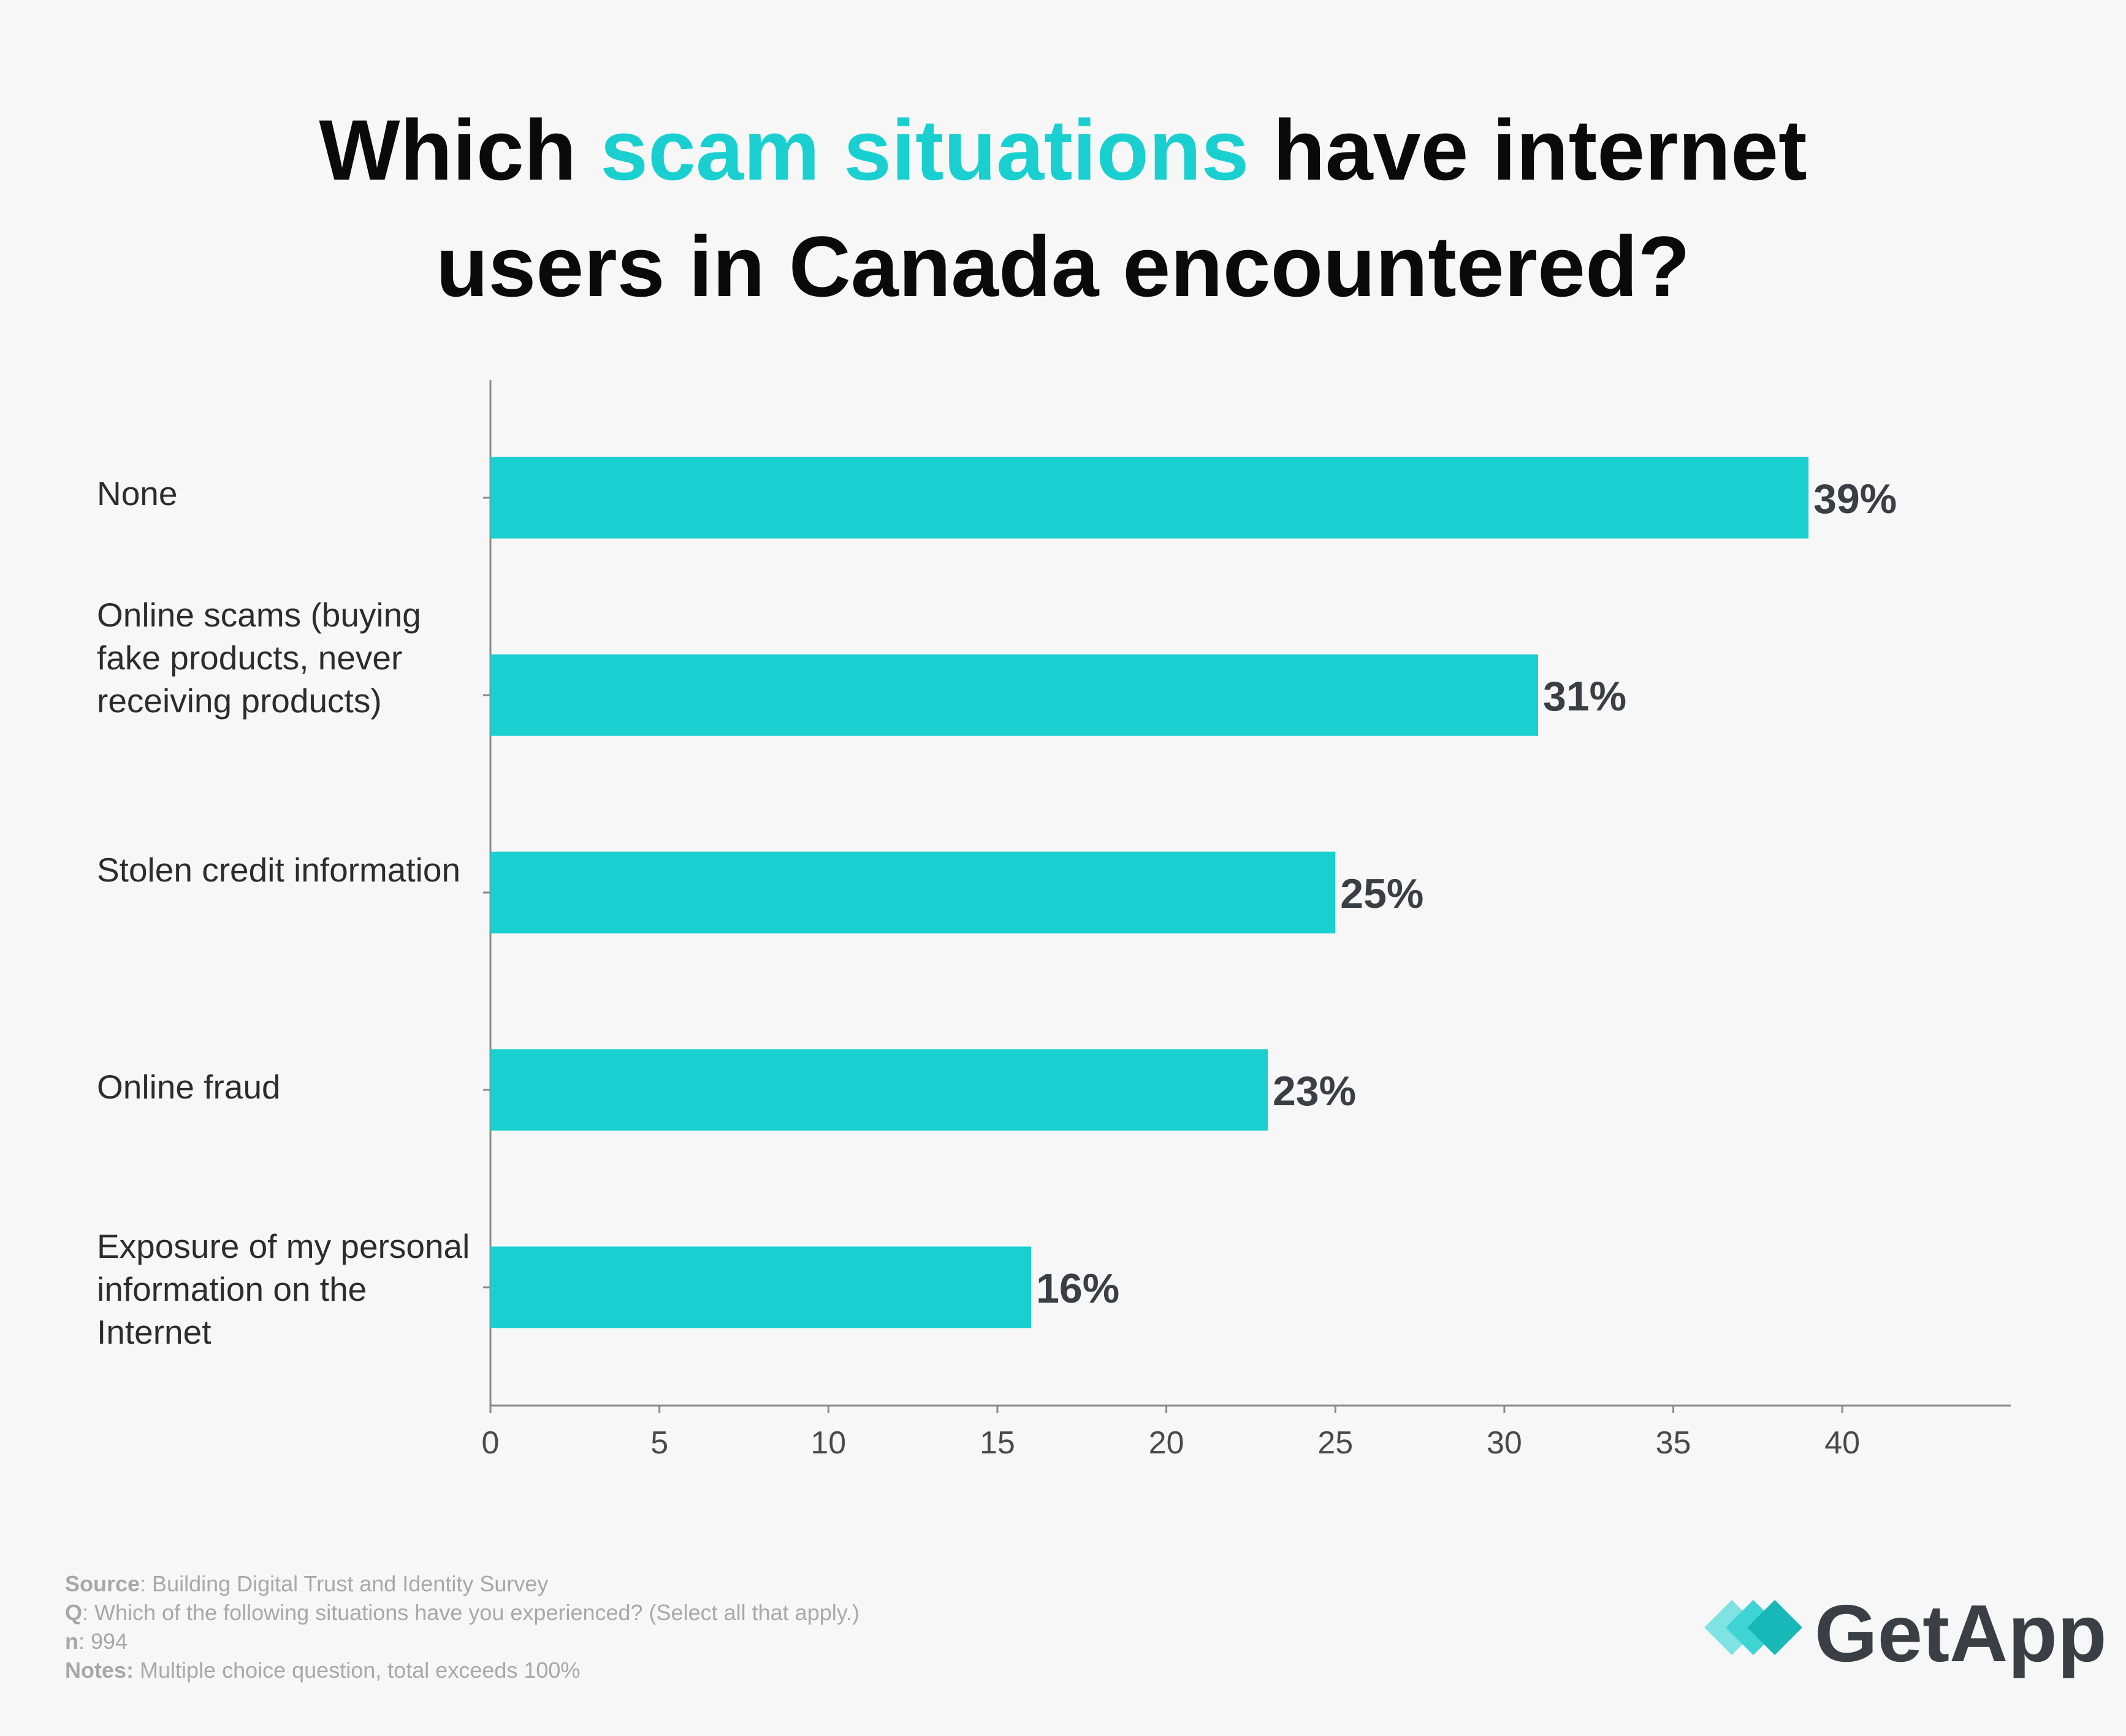 The width and height of the screenshot is (2126, 1736). Describe the element at coordinates (1314, 1091) in the screenshot. I see `bar-value-label: 23%` at that location.